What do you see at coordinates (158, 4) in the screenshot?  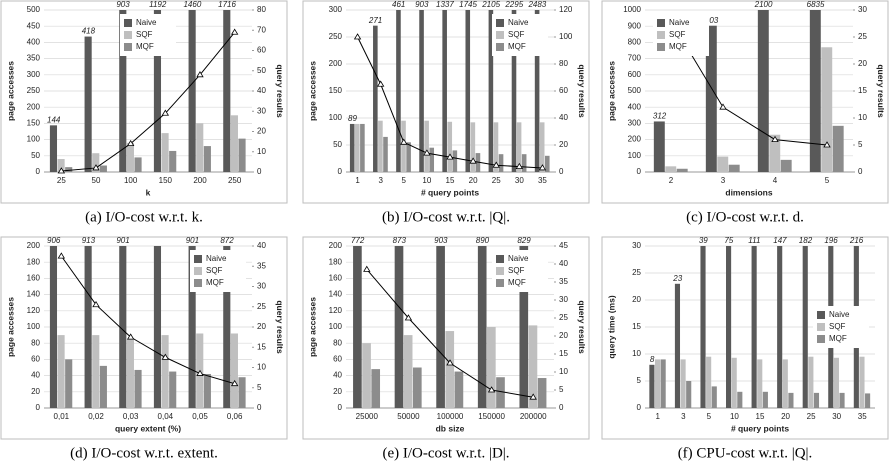 I see `value-label: 1192` at bounding box center [158, 4].